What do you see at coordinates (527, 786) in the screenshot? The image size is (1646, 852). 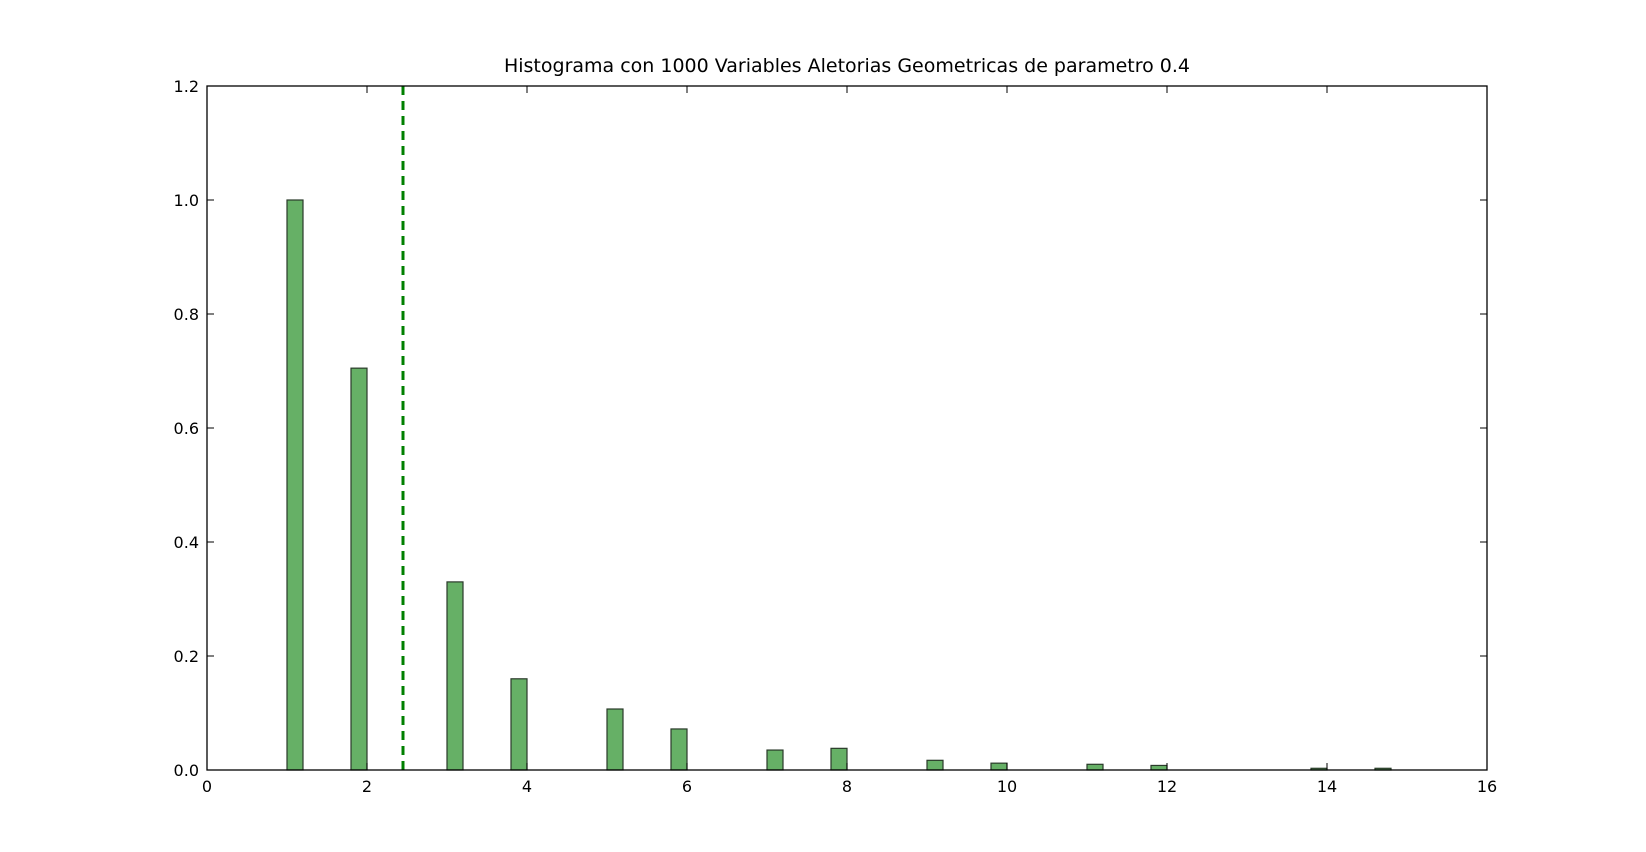 I see `x-tick-label: 4` at bounding box center [527, 786].